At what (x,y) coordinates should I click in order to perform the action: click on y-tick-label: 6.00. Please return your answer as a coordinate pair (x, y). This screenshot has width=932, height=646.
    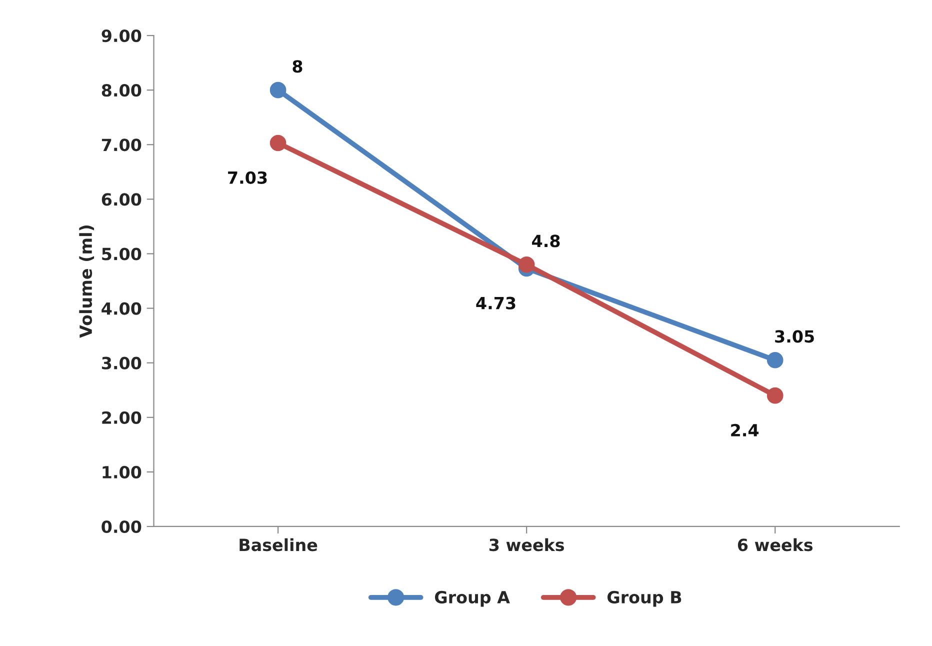
    Looking at the image, I should click on (122, 199).